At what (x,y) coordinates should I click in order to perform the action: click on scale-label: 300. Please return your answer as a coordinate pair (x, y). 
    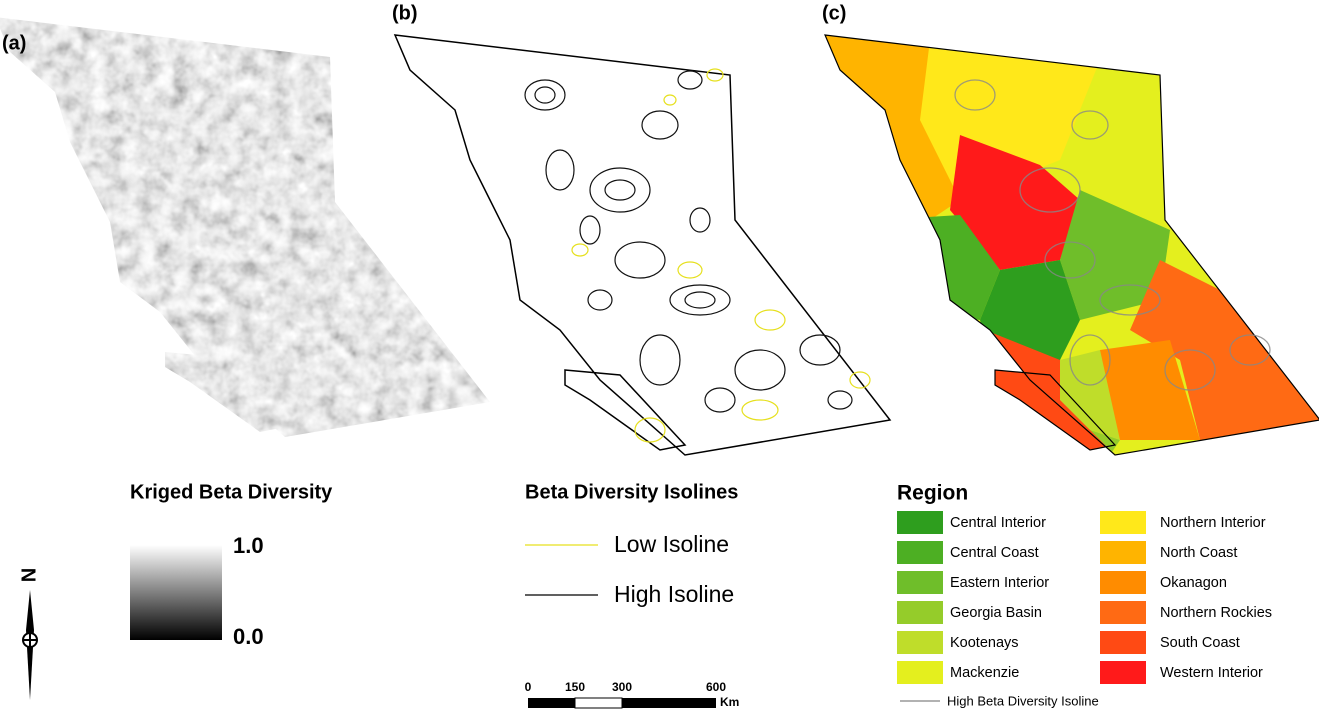
    Looking at the image, I should click on (622, 687).